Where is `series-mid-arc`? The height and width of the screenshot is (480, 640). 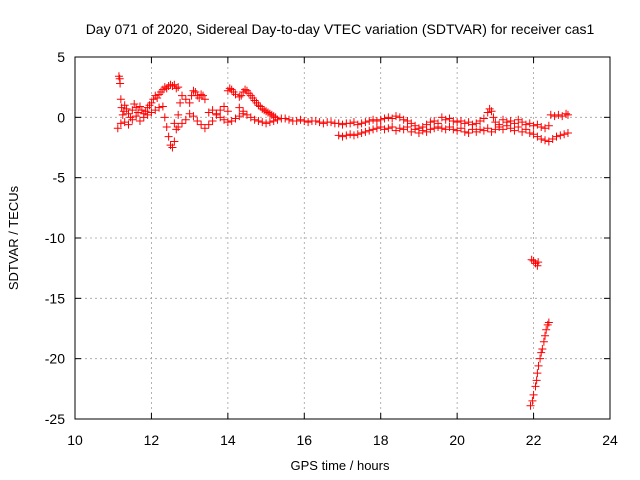
series-mid-arc is located at coordinates (287, 106).